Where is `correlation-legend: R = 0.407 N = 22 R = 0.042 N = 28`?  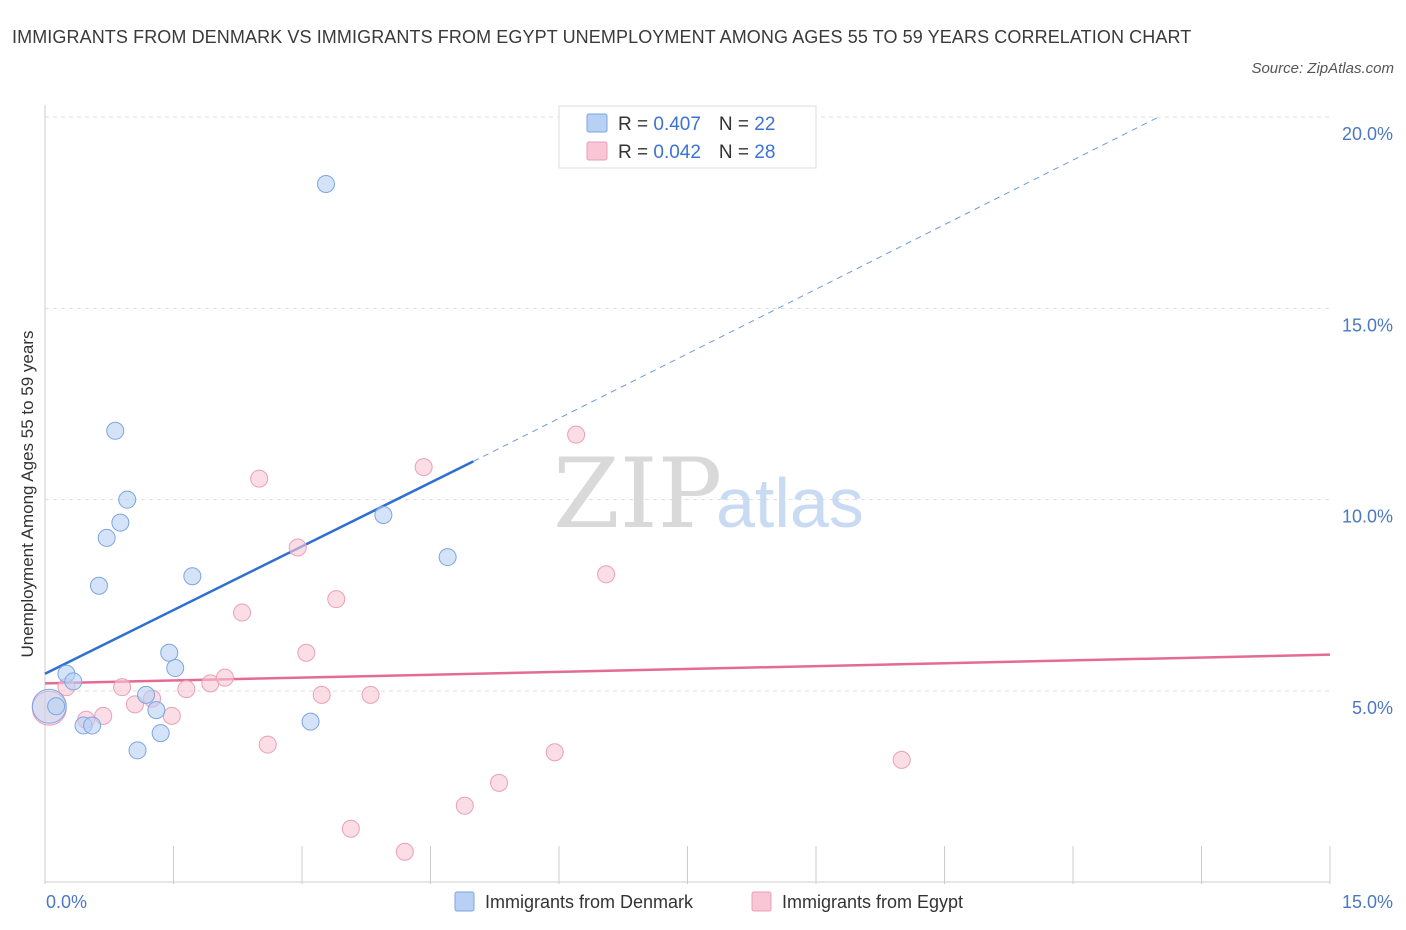
correlation-legend: R = 0.407 N = 22 R = 0.042 N = 28 is located at coordinates (687, 137).